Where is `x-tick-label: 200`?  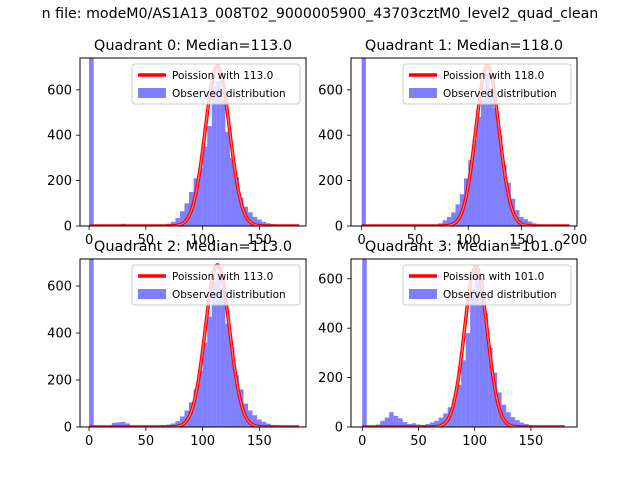 x-tick-label: 200 is located at coordinates (574, 240).